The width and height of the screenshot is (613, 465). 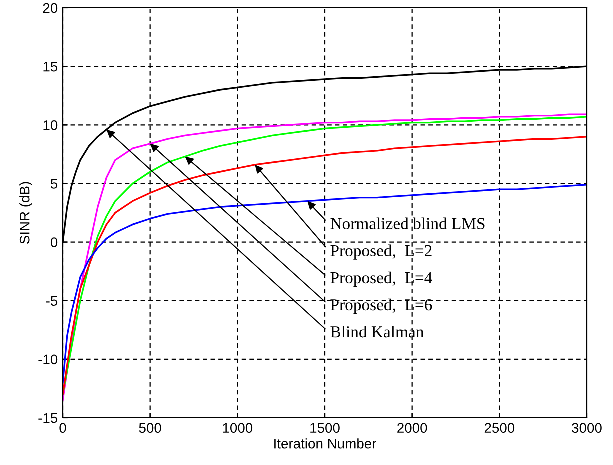 I want to click on x-tick-label: 2500, so click(x=499, y=428).